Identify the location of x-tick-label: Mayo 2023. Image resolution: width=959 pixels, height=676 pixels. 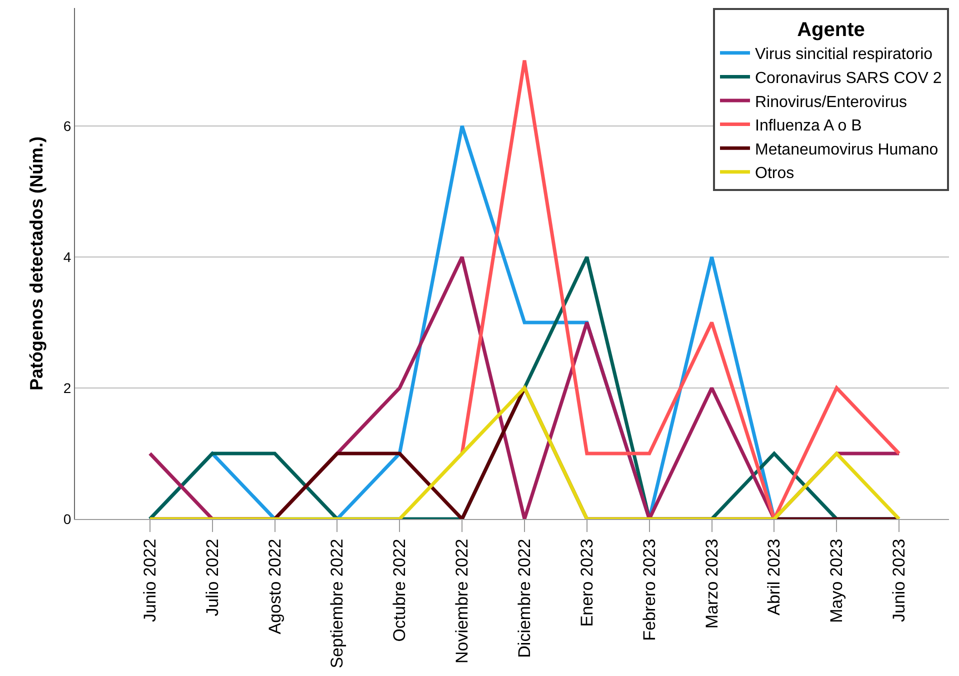
(836, 580).